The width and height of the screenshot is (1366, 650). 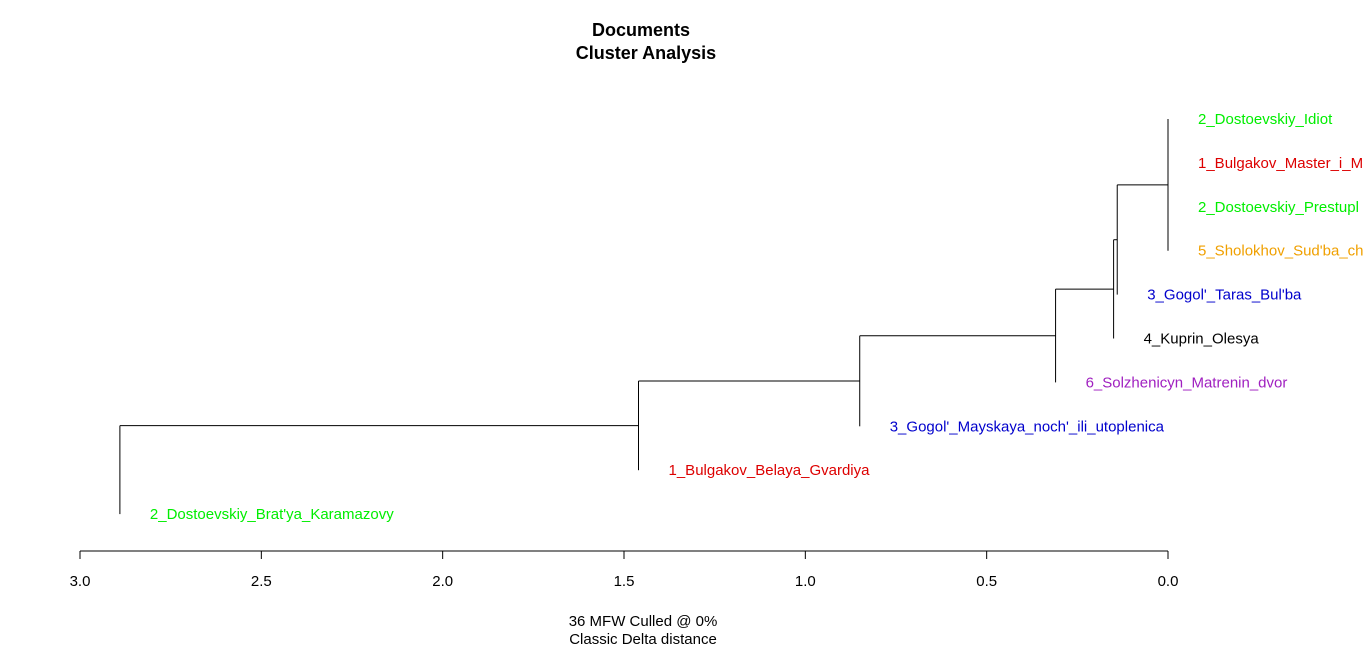 What do you see at coordinates (641, 30) in the screenshot?
I see `chart-title-line-1: Documents` at bounding box center [641, 30].